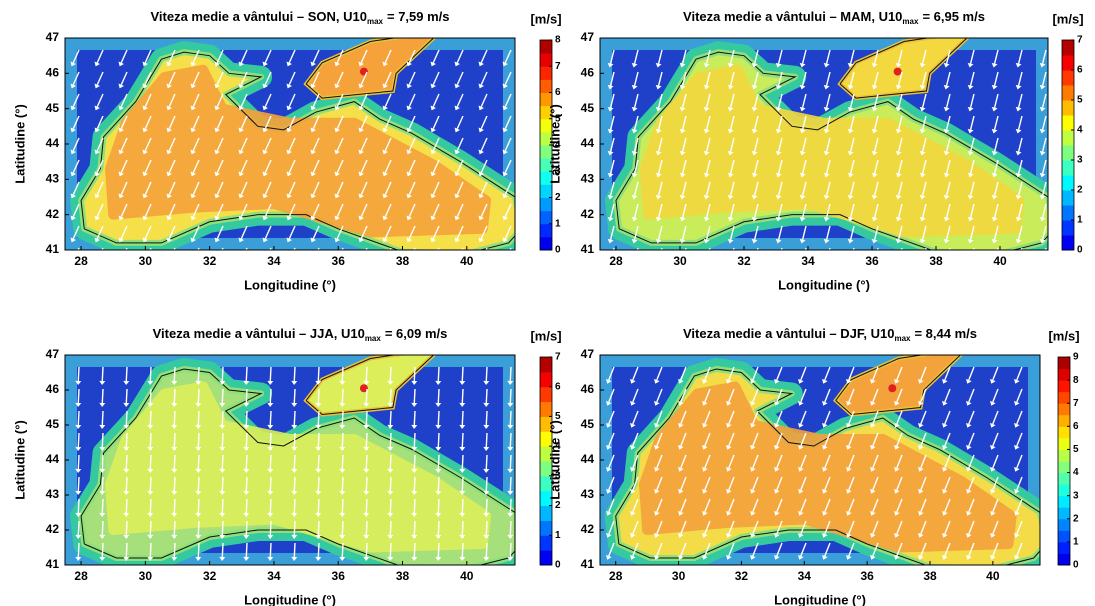  What do you see at coordinates (19, 144) in the screenshot?
I see `y-axis-label: Latitudine (°)` at bounding box center [19, 144].